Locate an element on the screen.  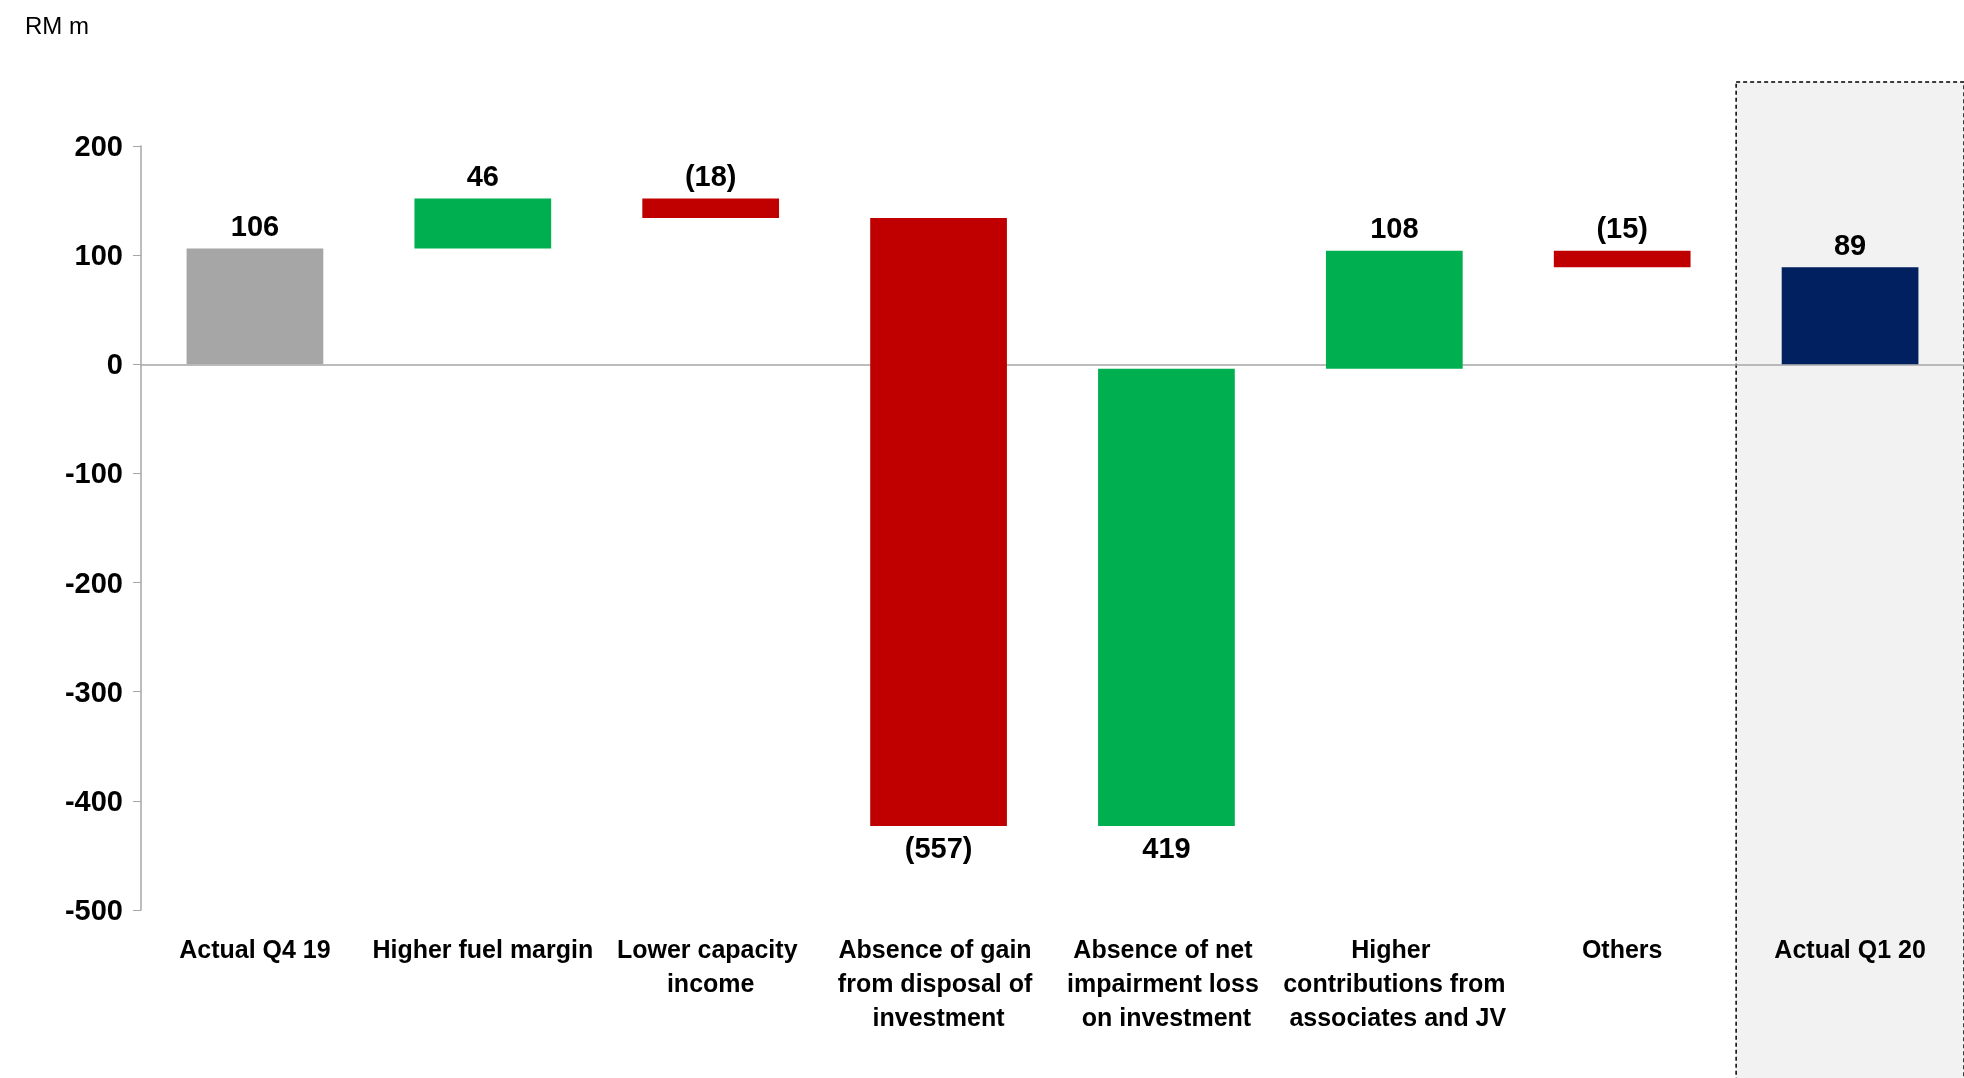
x-tick-label: Higher contributions from associates and JV is located at coordinates (1394, 983).